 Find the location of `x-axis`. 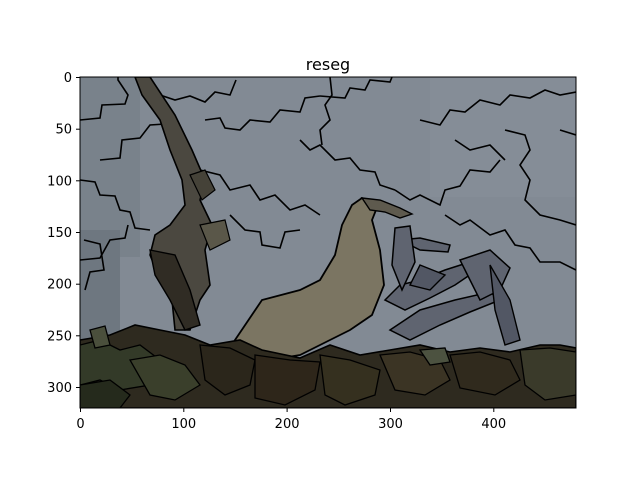

x-axis is located at coordinates (287, 410).